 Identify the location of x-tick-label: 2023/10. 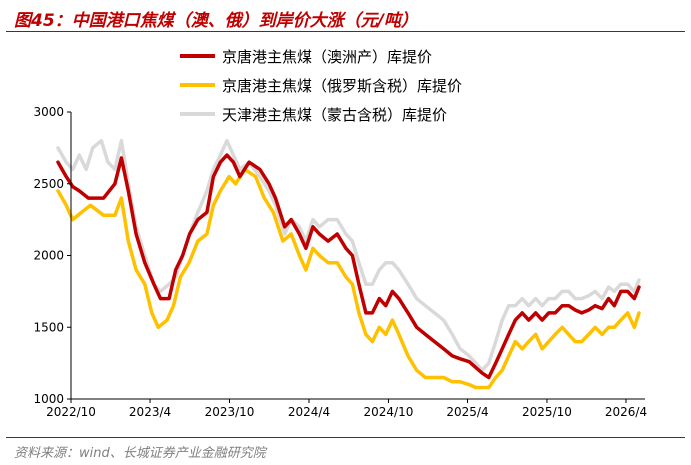
(230, 412).